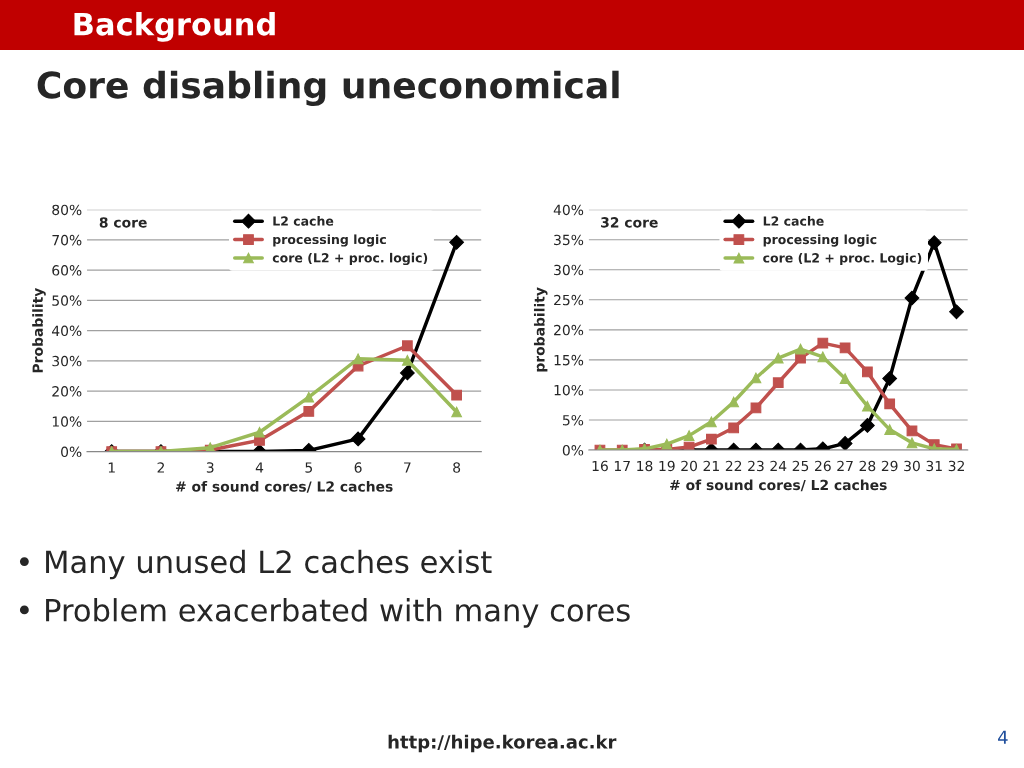  I want to click on x-tick-label: 7, so click(407, 467).